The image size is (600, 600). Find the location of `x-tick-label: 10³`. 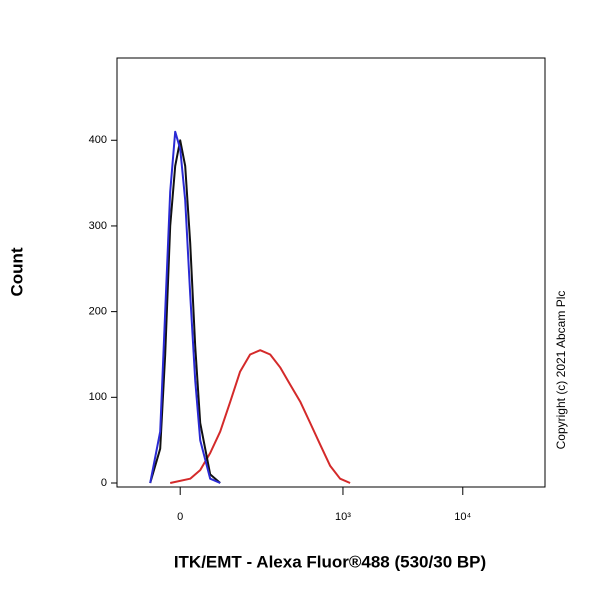

x-tick-label: 10³ is located at coordinates (343, 517).